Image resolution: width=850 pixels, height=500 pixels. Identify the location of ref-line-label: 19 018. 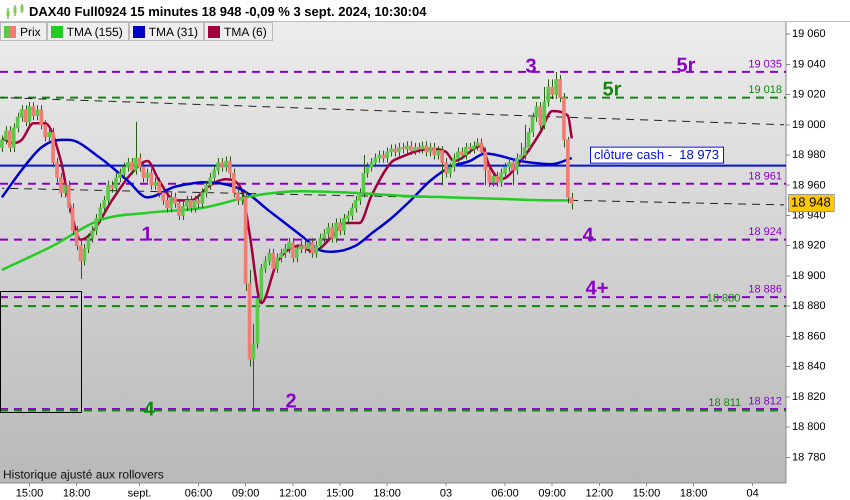
(765, 90).